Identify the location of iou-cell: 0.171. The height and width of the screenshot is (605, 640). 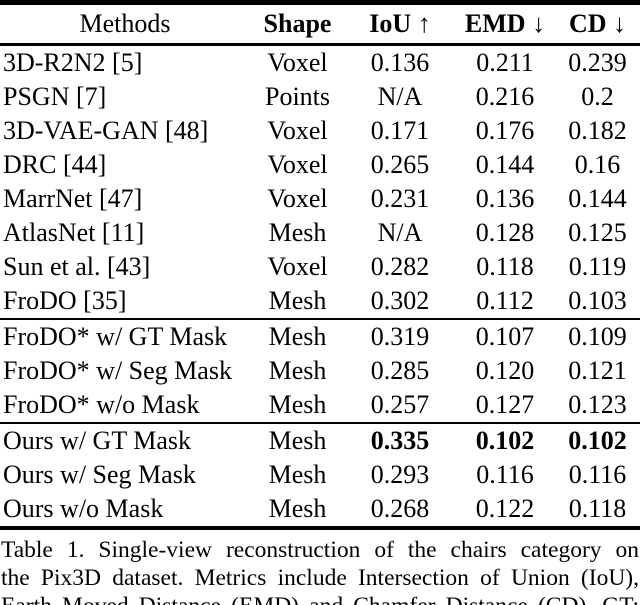
(400, 130).